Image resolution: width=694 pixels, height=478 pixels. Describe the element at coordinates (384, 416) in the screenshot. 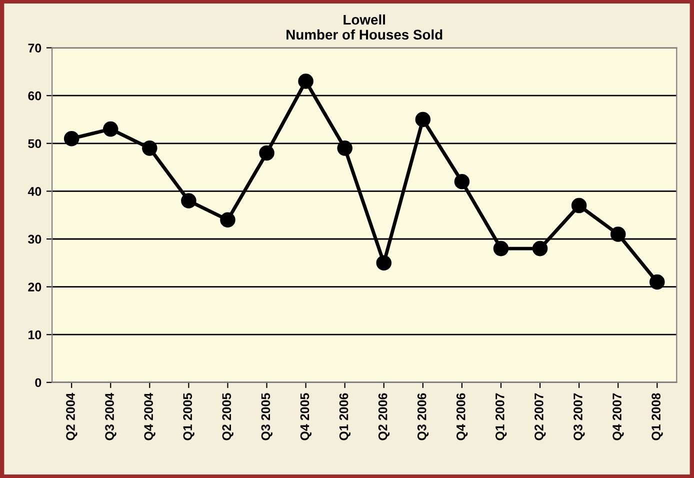

I see `x-tick-label: Q2 2006` at that location.